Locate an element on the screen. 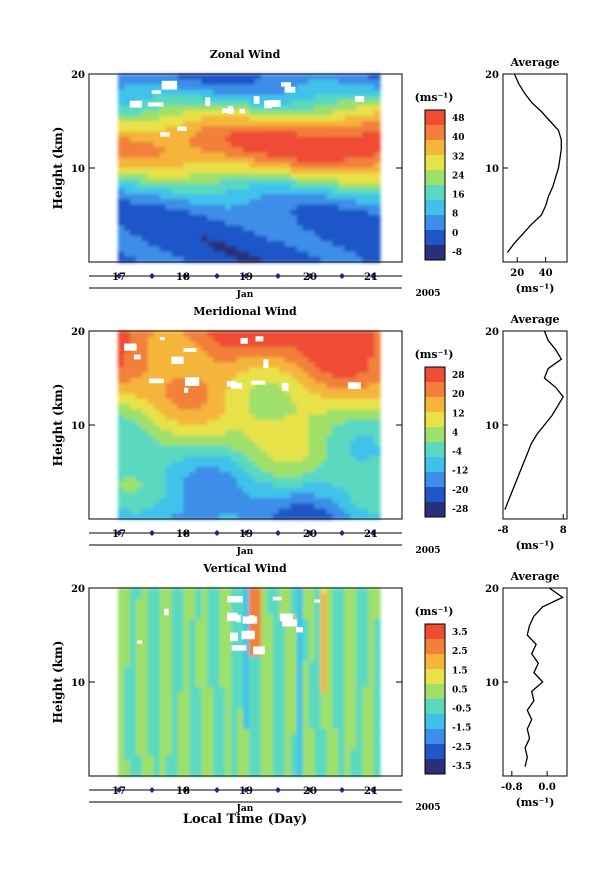  colorbar-segment is located at coordinates (435, 174).